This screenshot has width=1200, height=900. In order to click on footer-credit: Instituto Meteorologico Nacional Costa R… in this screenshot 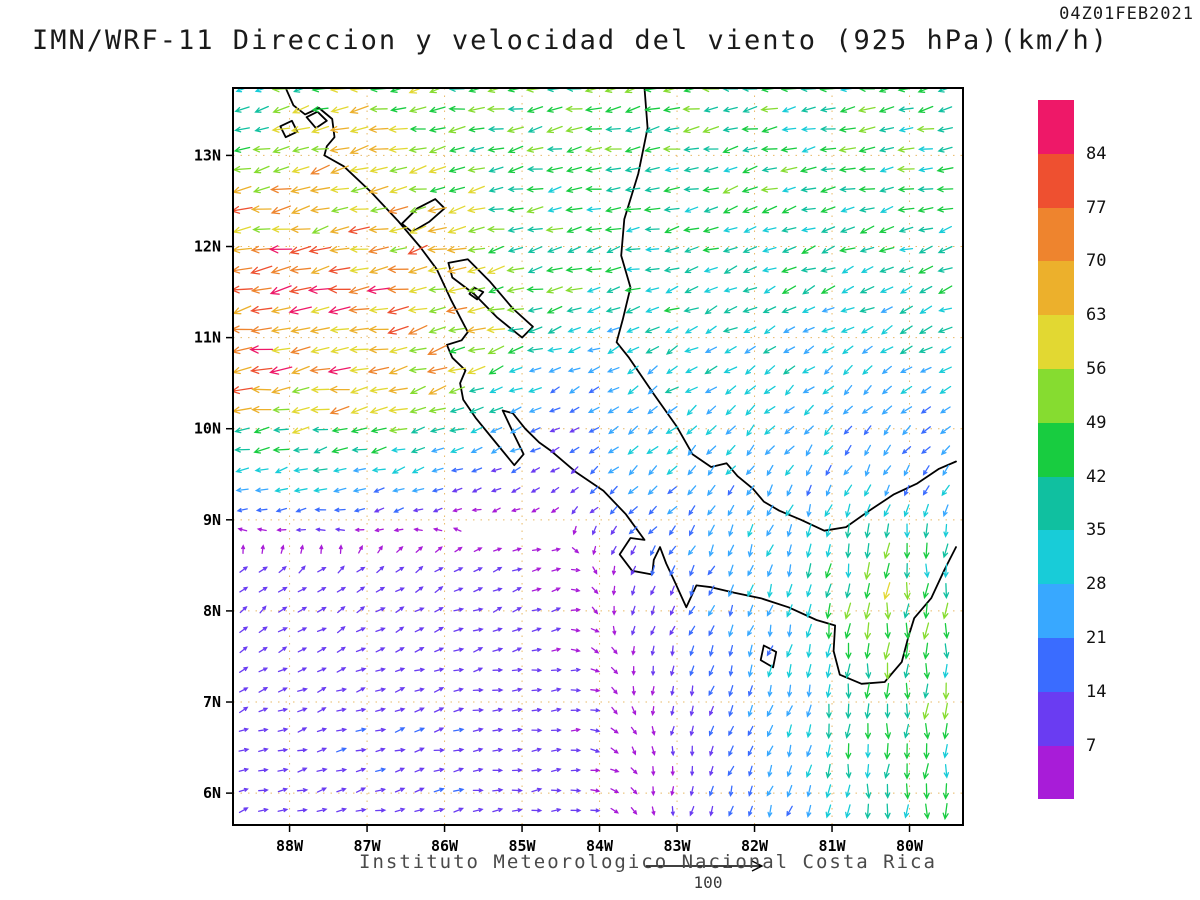, I will do `click(648, 862)`.